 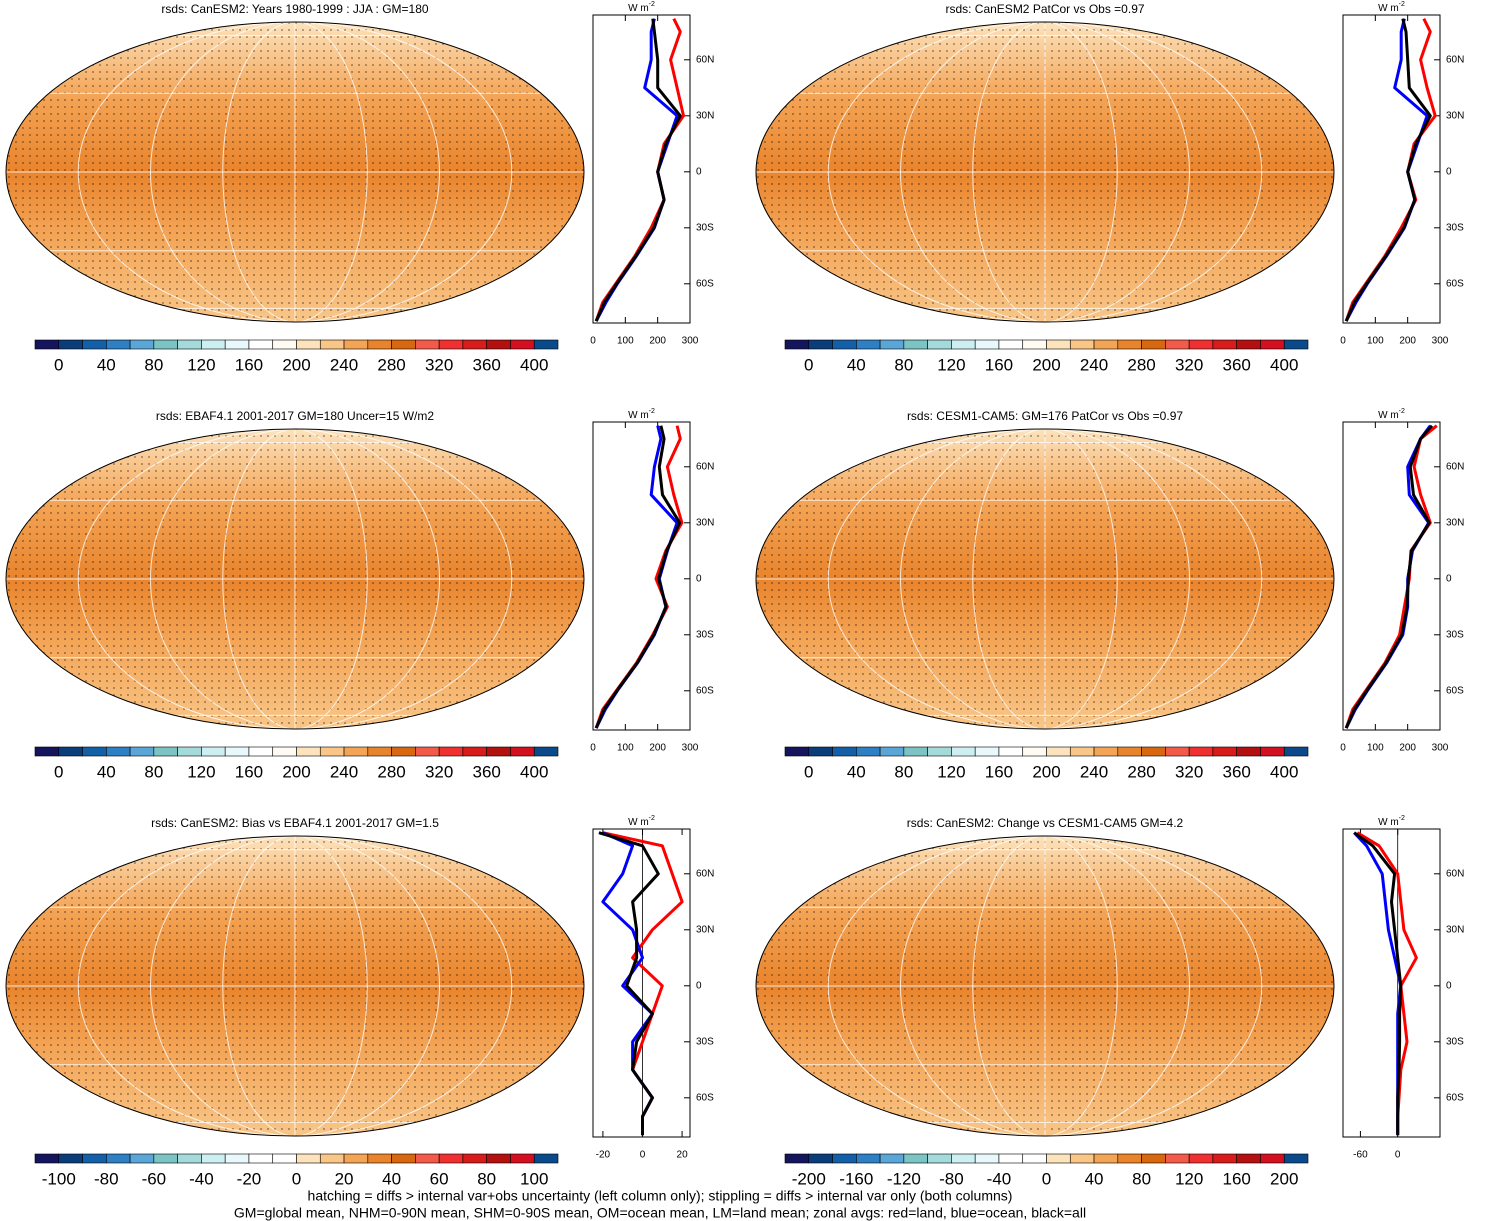 What do you see at coordinates (625, 748) in the screenshot?
I see `x-tick-label: 100` at bounding box center [625, 748].